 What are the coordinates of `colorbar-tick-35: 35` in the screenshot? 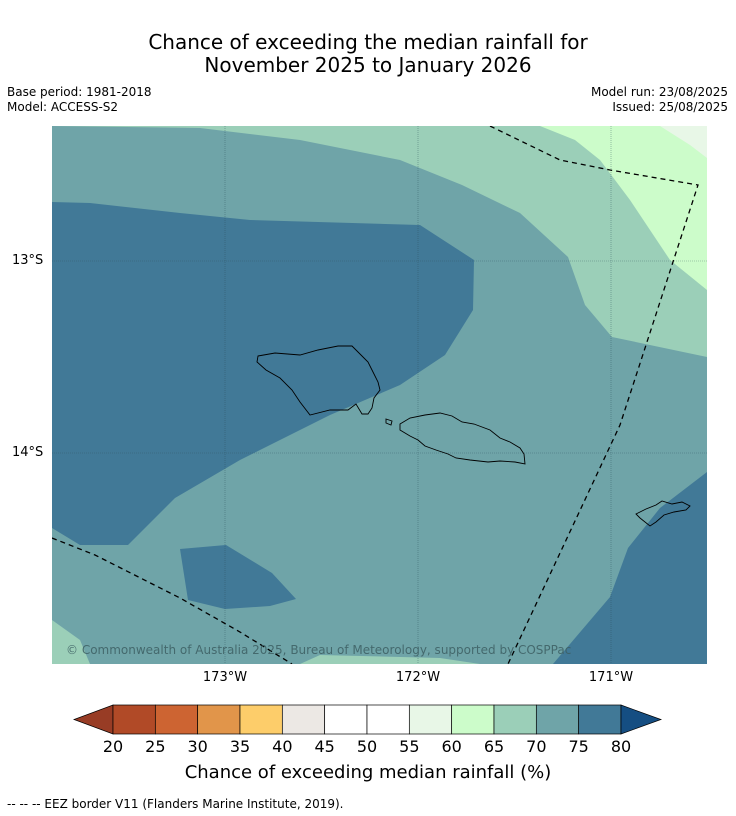 It's located at (240, 746).